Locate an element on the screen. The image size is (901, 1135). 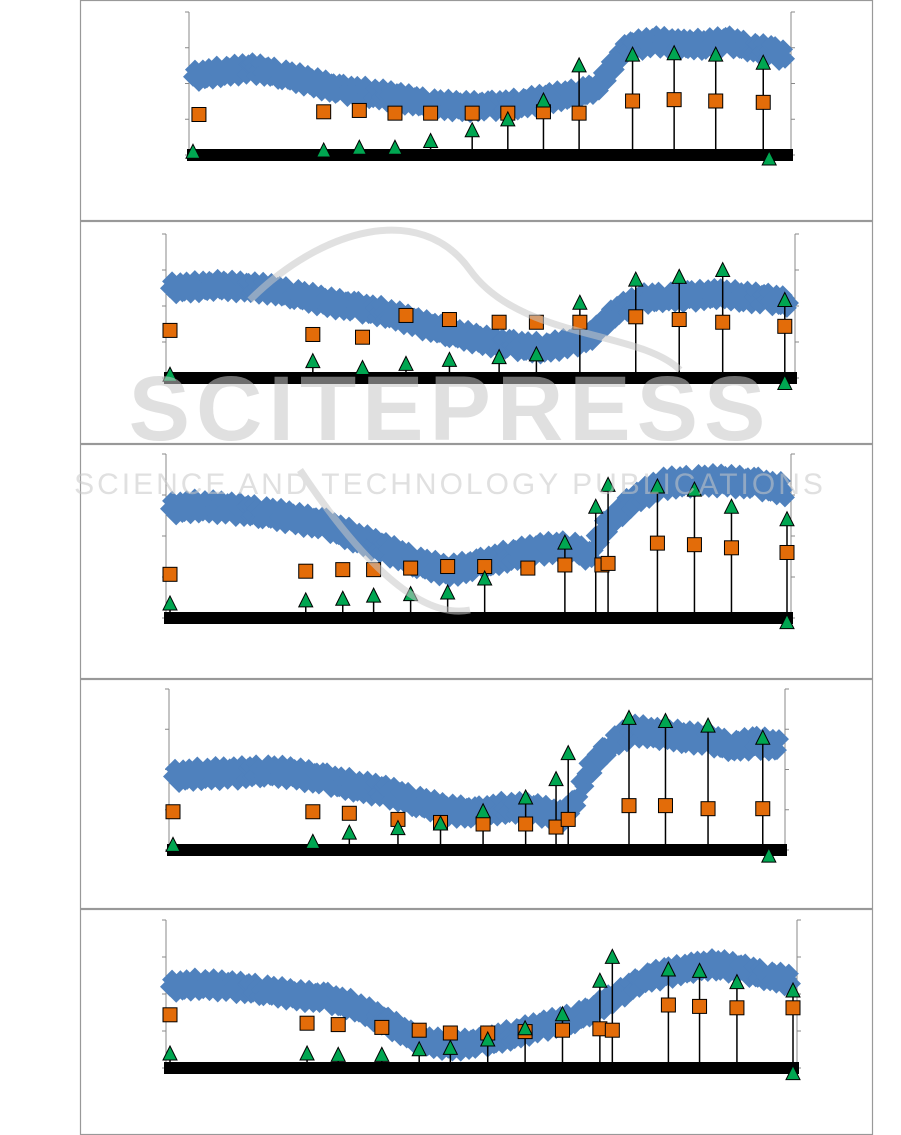
watermark-title: SCITEPRESS is located at coordinates (450, 409).